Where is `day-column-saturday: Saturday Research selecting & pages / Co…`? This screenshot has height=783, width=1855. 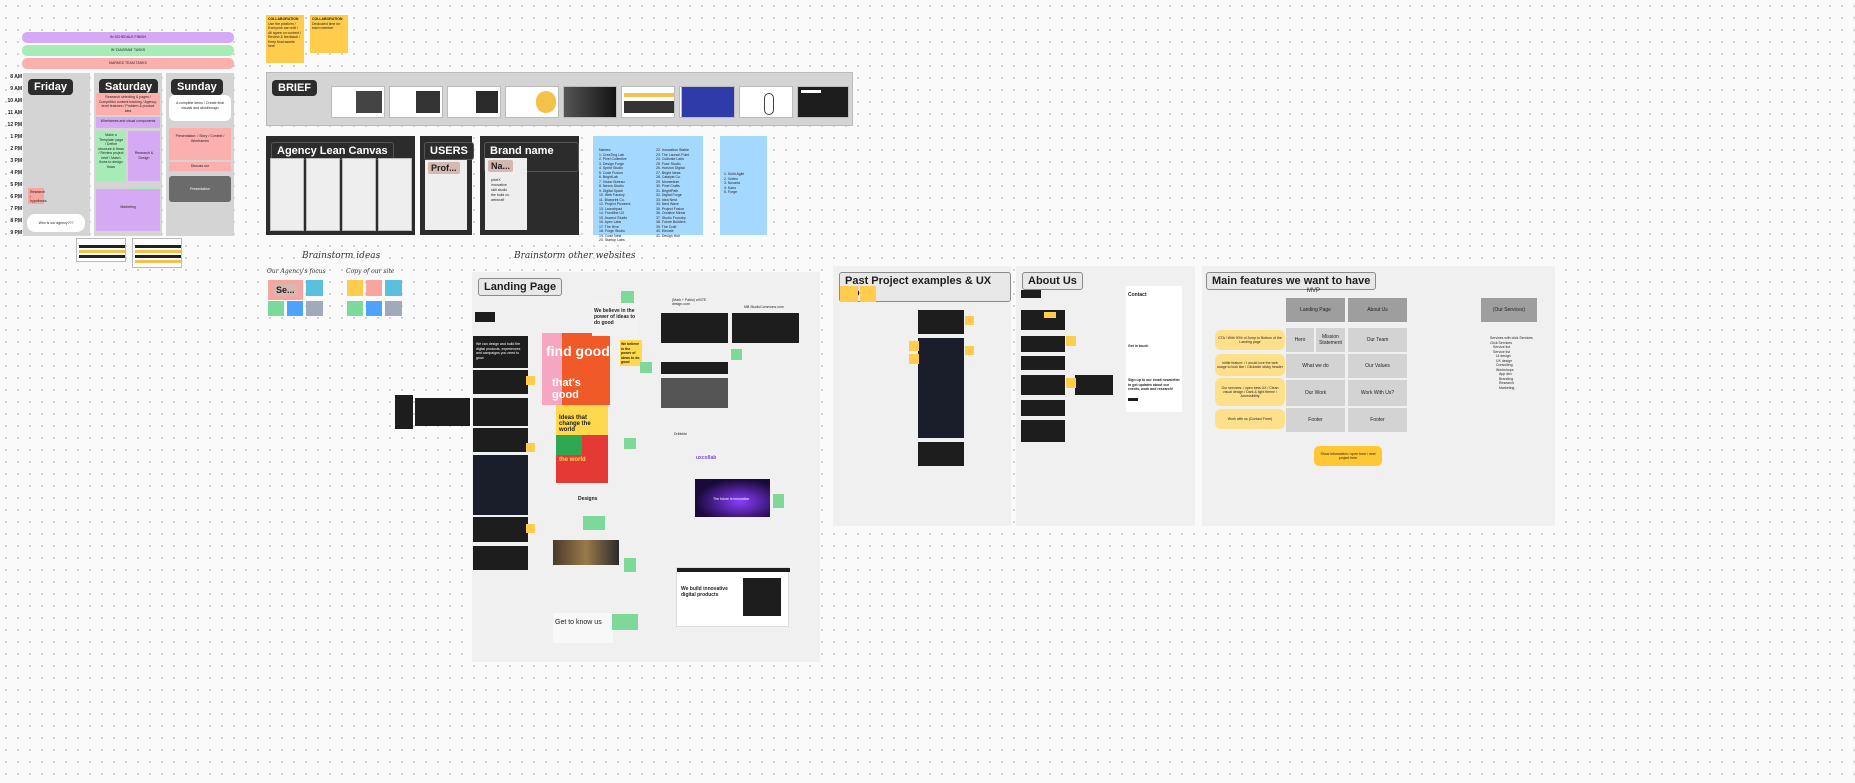
day-column-saturday: Saturday Research selecting & pages / Co… is located at coordinates (128, 154).